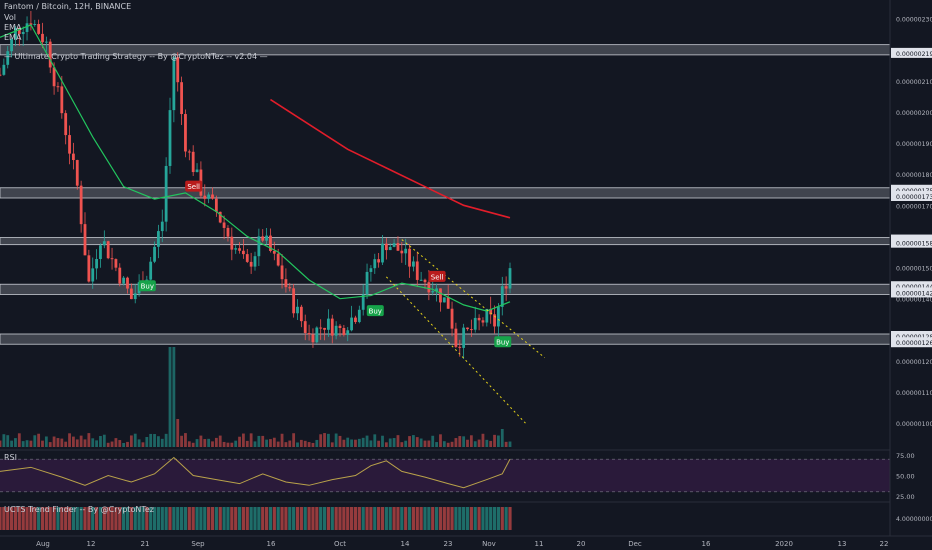 The height and width of the screenshot is (550, 932). What do you see at coordinates (198, 544) in the screenshot?
I see `x-tick-label-3: Sep` at bounding box center [198, 544].